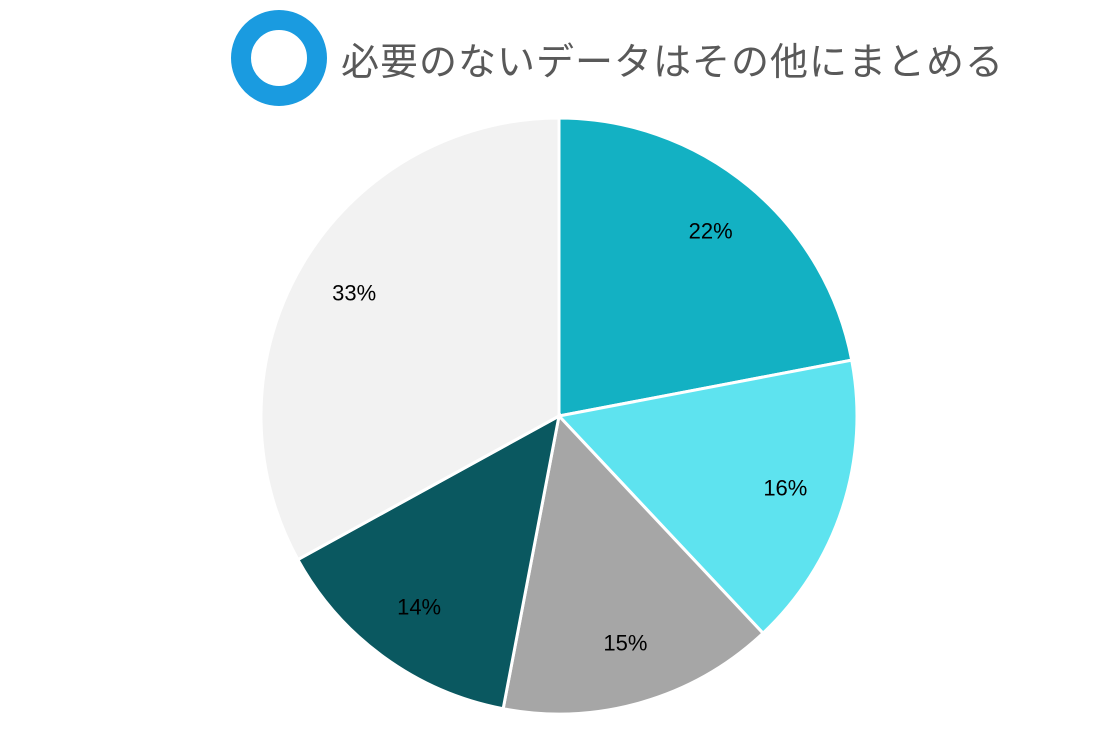  Describe the element at coordinates (785, 487) in the screenshot. I see `pie-label-1: 16%` at that location.